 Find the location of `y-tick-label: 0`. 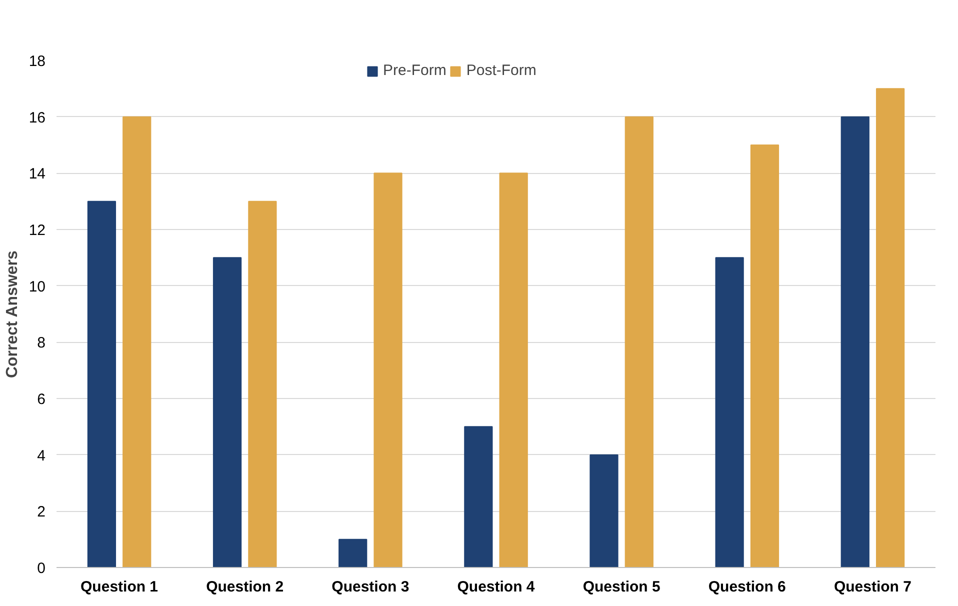

y-tick-label: 0 is located at coordinates (41, 568).